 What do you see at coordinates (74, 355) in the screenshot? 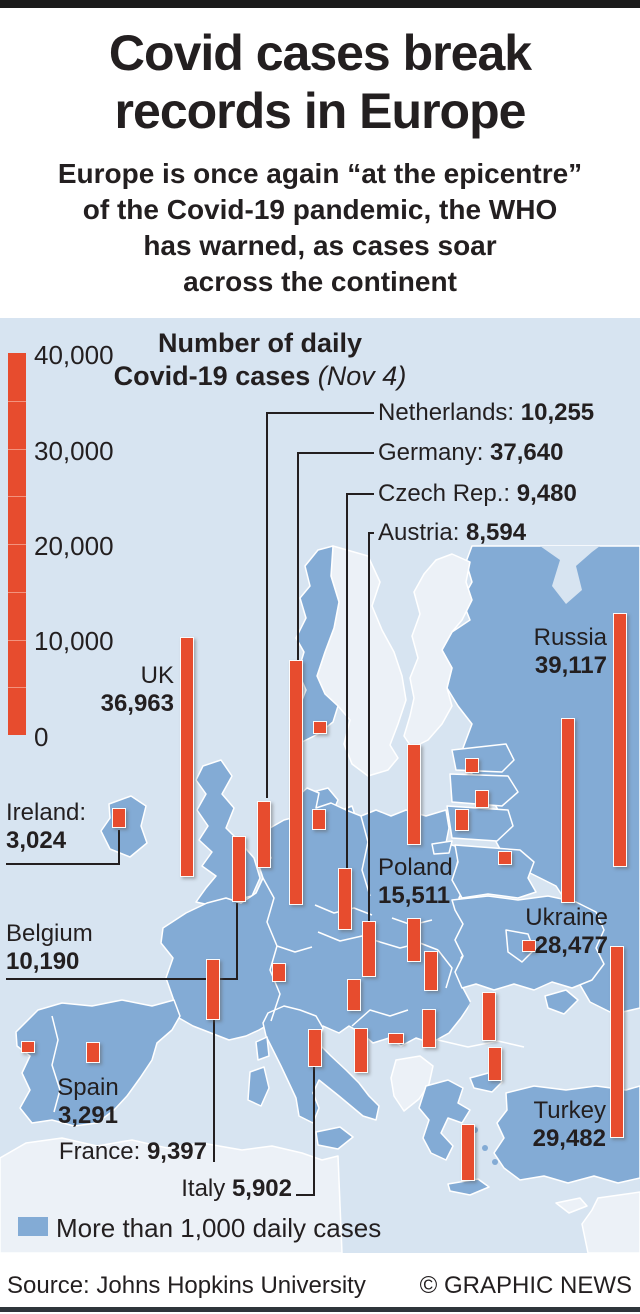
I see `scale-tick-40000: 40,000` at bounding box center [74, 355].